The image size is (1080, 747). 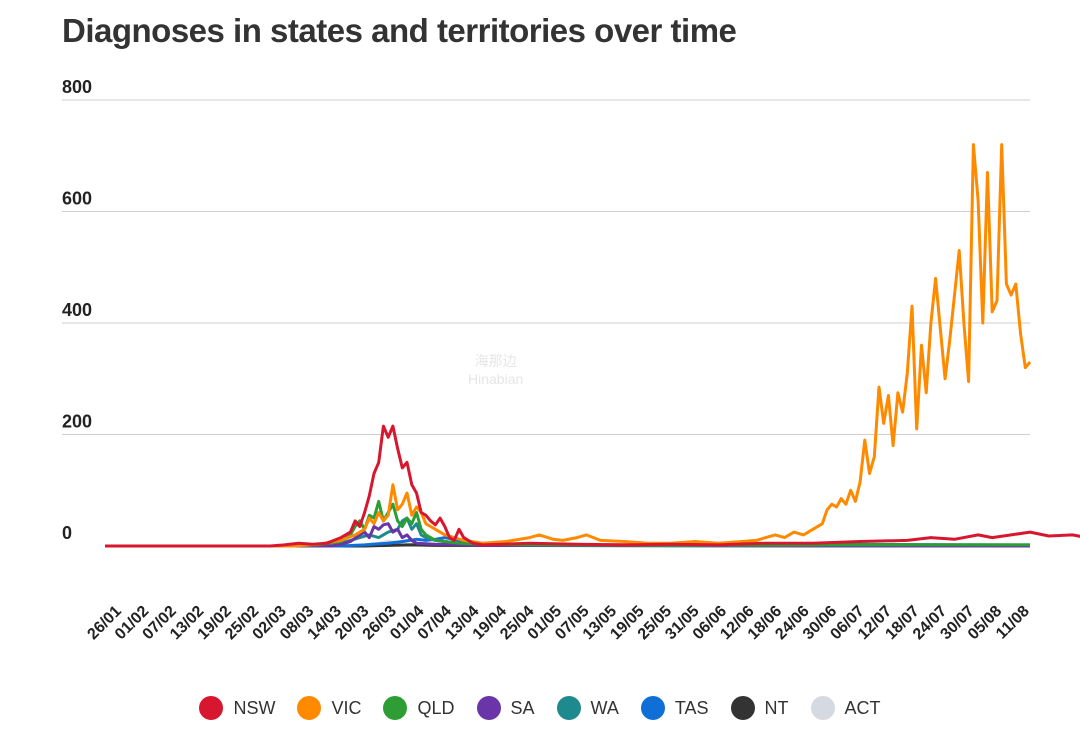 What do you see at coordinates (254, 707) in the screenshot?
I see `legend-label: NSW` at bounding box center [254, 707].